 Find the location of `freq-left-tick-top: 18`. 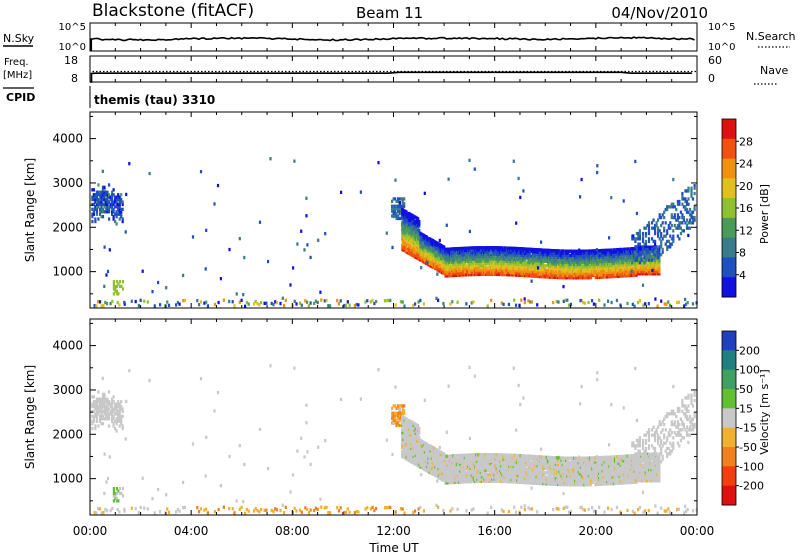

freq-left-tick-top: 18 is located at coordinates (71, 60).